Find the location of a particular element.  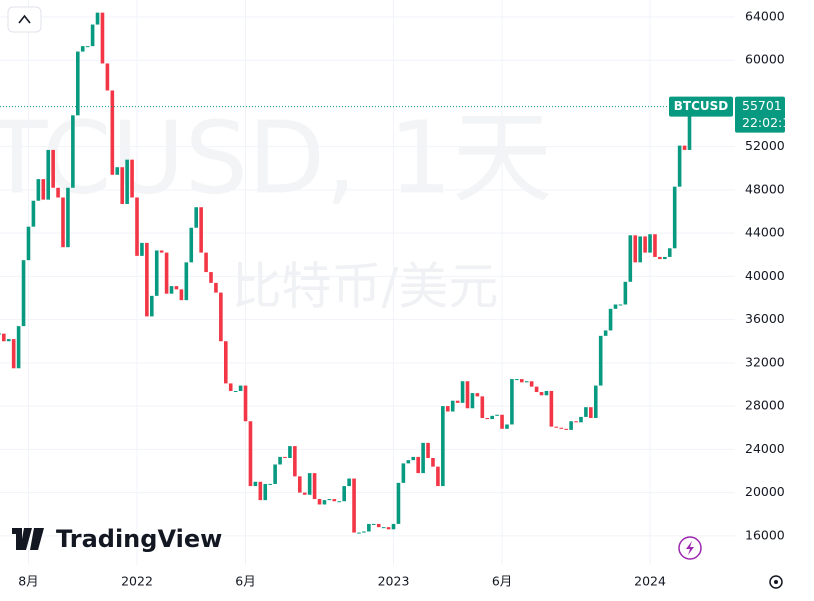

y-tick-label: 40000 is located at coordinates (765, 275).